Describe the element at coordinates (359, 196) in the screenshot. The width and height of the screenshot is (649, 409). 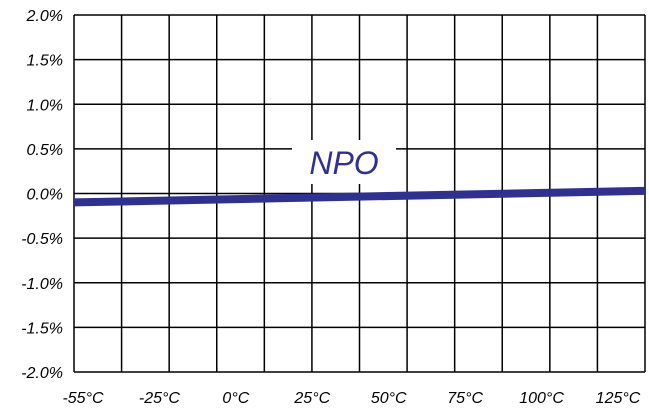
I see `series-line-npo` at that location.